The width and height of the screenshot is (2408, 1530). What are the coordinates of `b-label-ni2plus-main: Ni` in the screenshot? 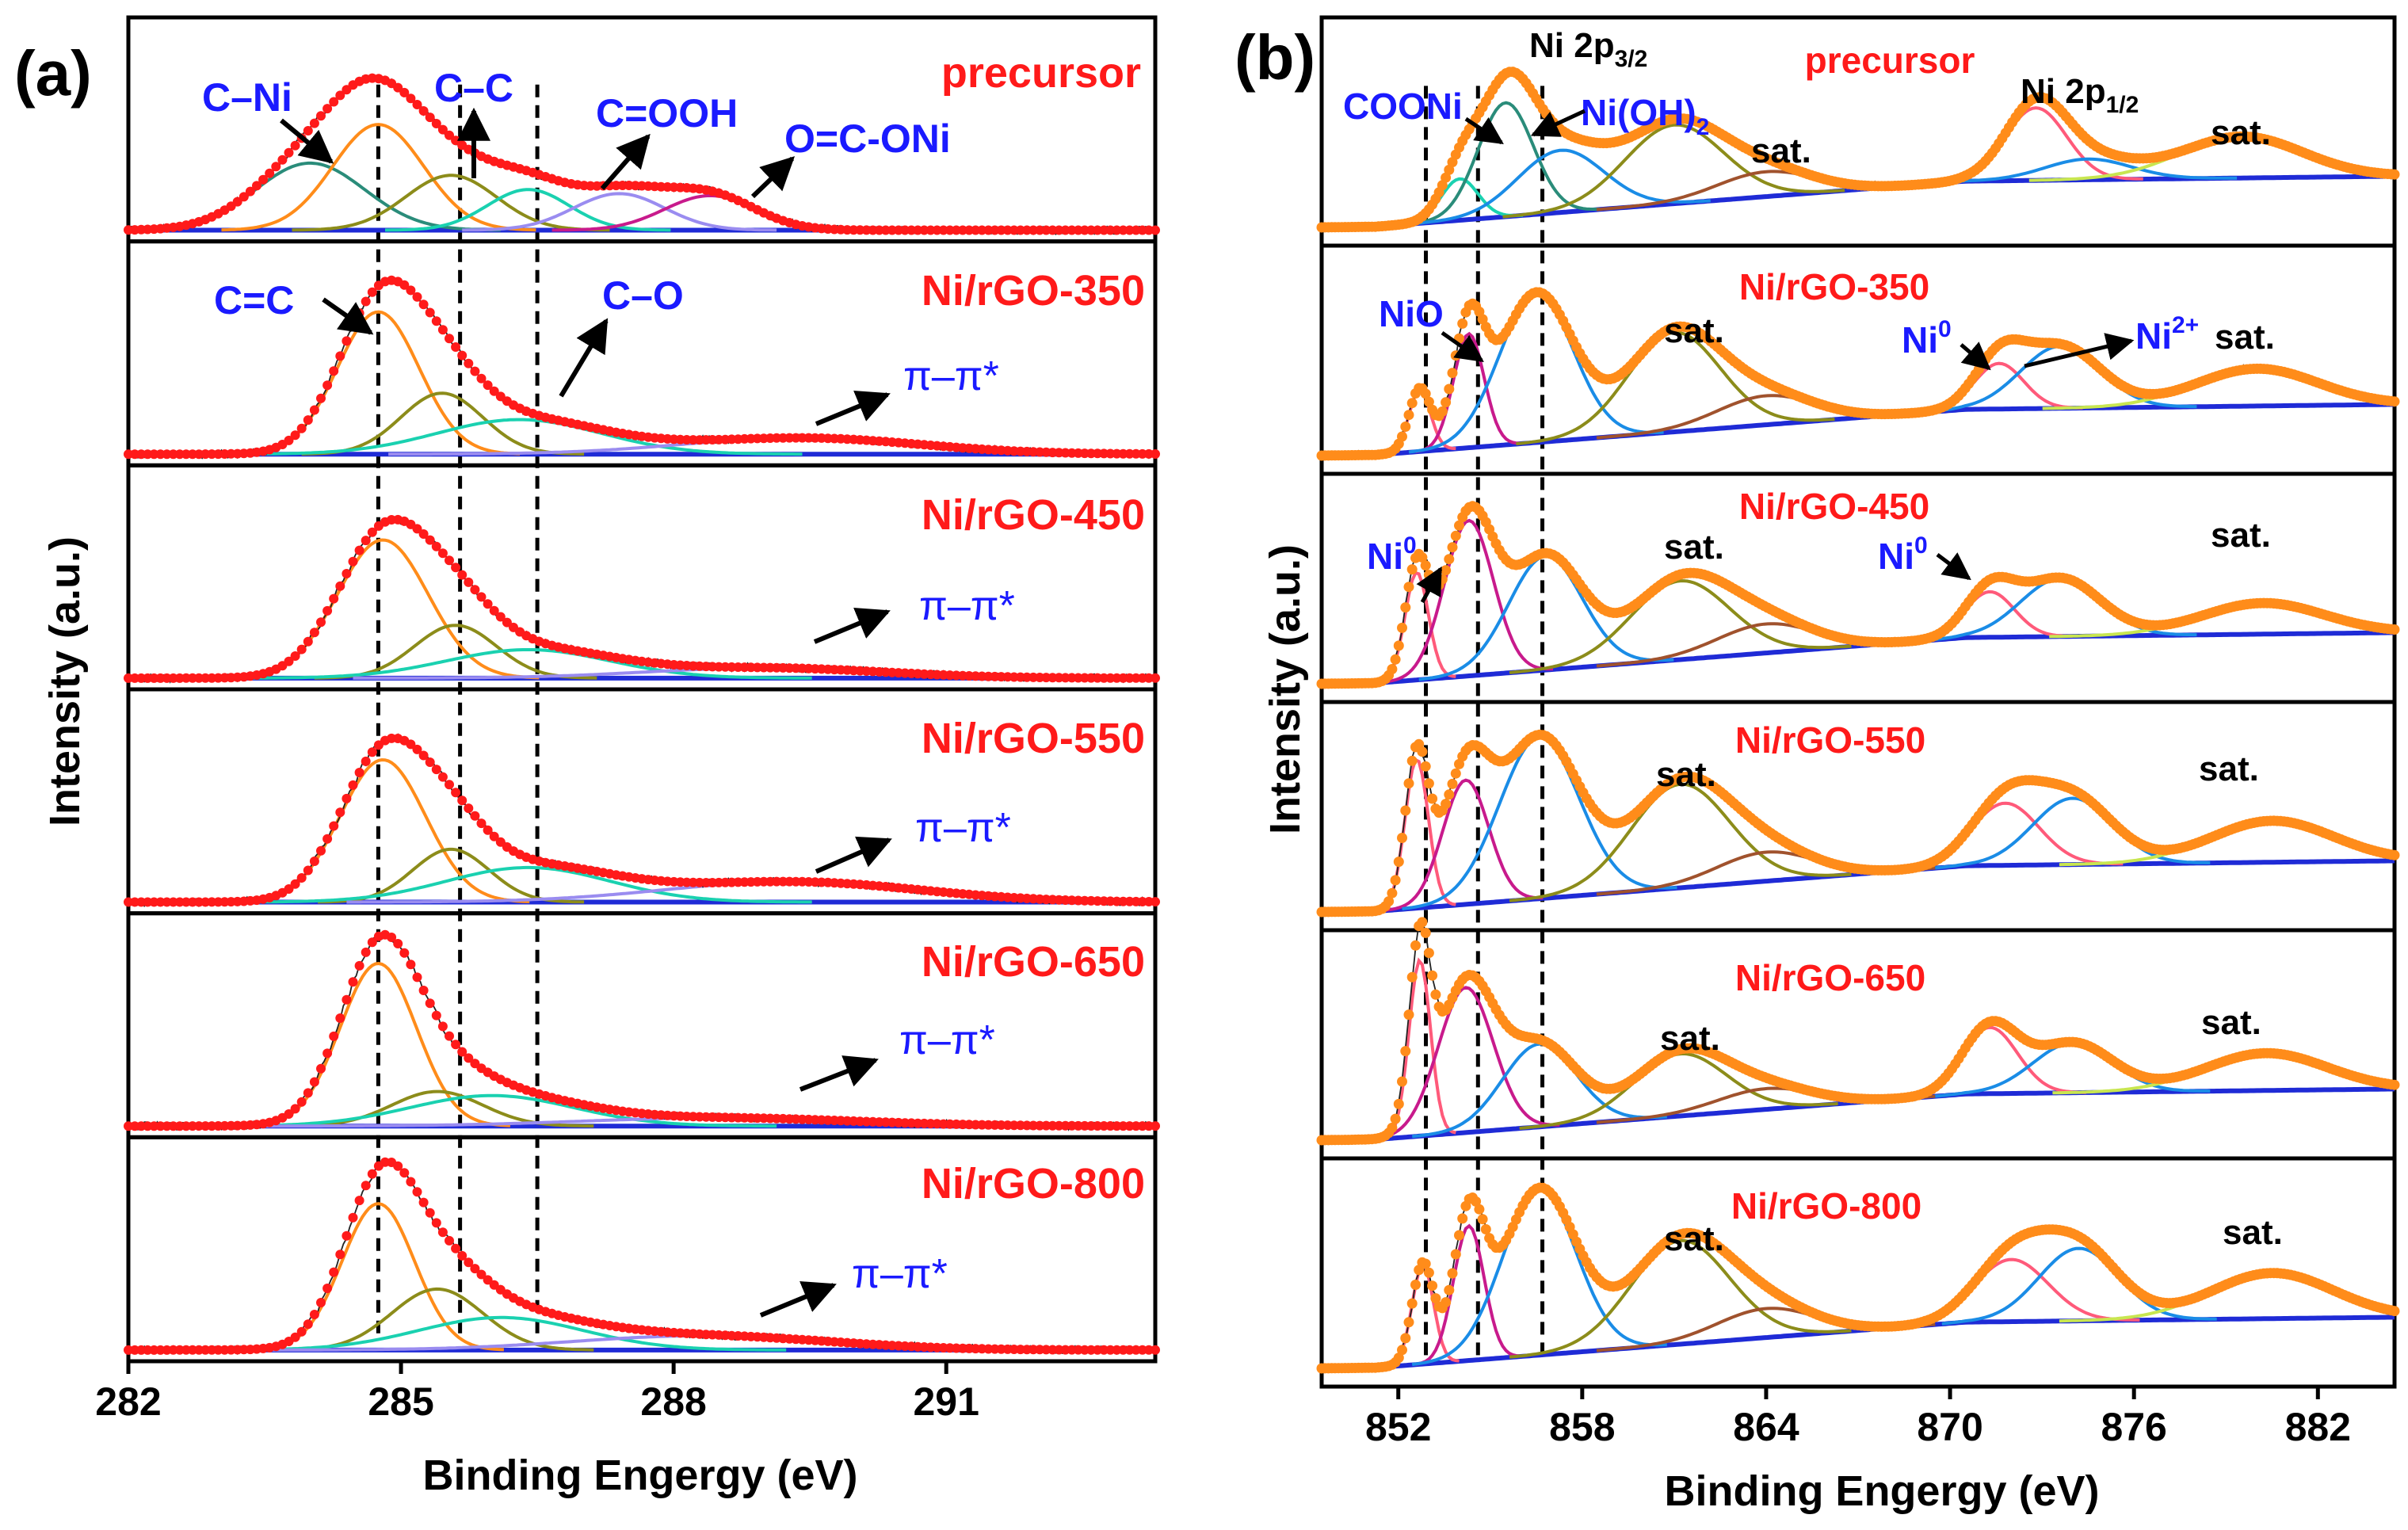 It's located at (2153, 336).